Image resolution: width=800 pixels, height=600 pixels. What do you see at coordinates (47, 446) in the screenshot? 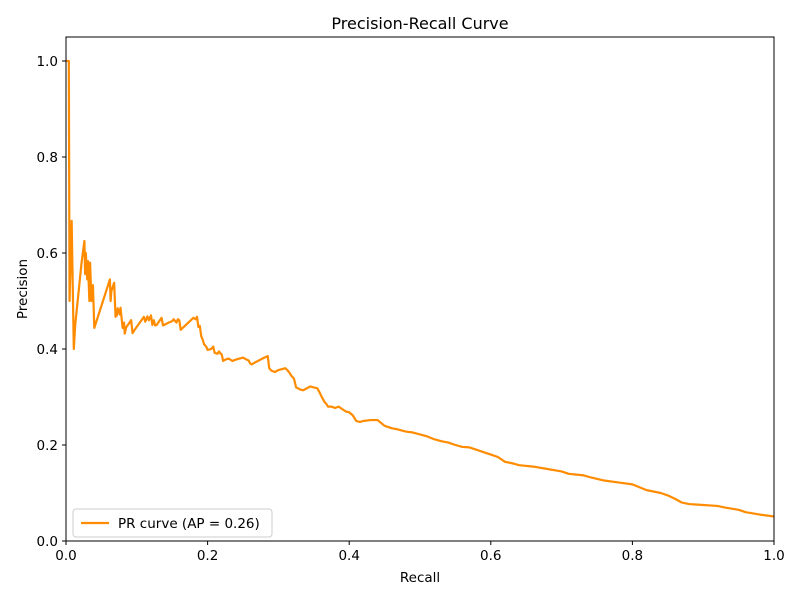
I see `y-tick-label: 0.2` at bounding box center [47, 446].